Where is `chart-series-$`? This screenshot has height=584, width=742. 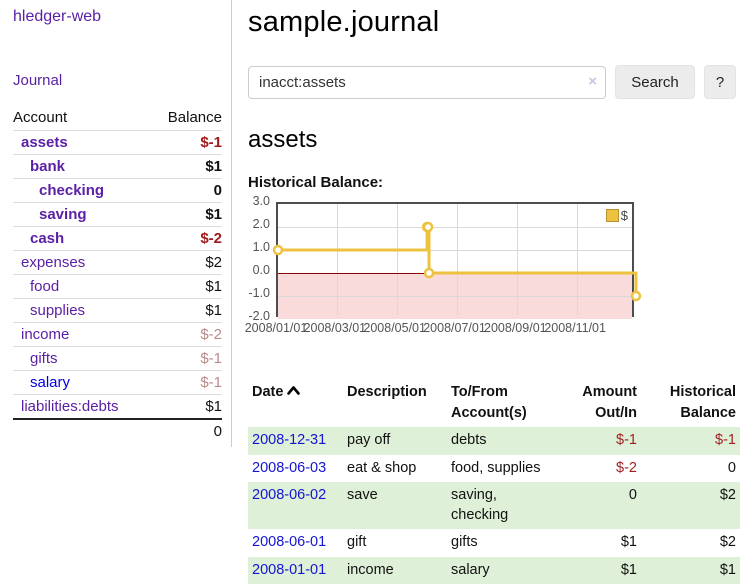
chart-series-$ is located at coordinates (457, 261).